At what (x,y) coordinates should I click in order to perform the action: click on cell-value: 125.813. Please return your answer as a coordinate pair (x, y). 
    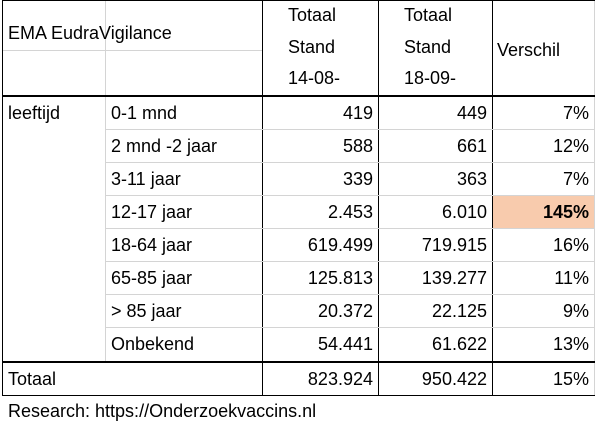
    Looking at the image, I should click on (340, 277).